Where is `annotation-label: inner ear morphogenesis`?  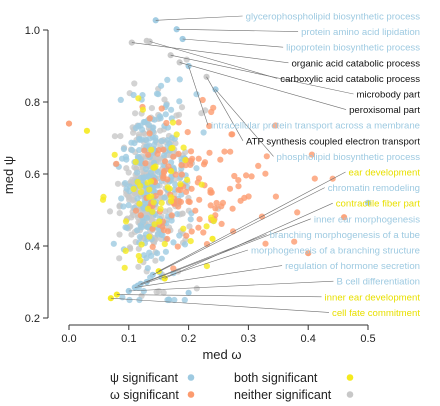 annotation-label: inner ear morphogenesis is located at coordinates (367, 219).